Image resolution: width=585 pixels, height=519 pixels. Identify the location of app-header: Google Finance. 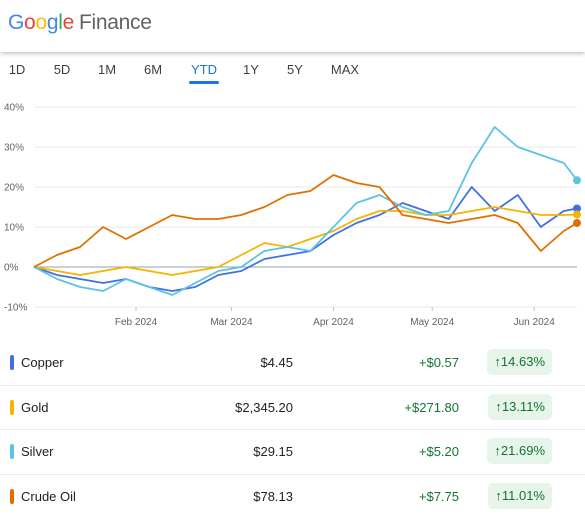
(292, 26).